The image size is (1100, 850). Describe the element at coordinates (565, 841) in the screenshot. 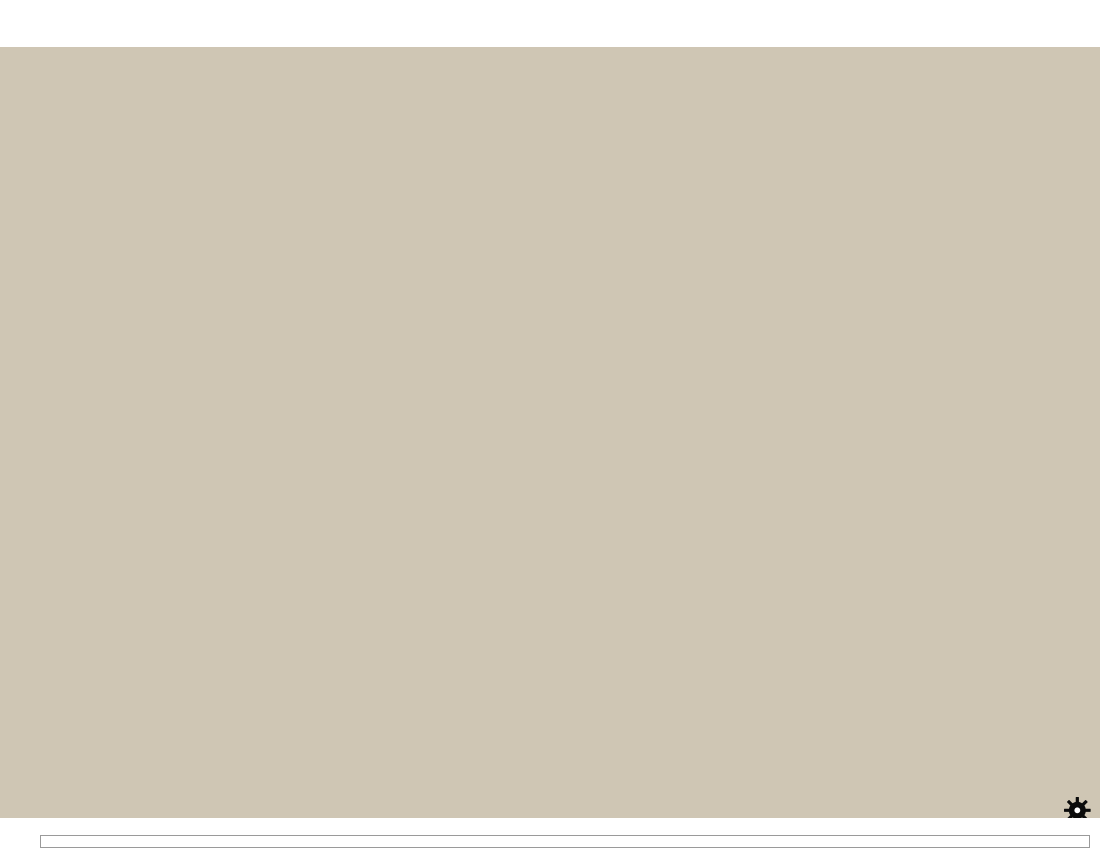

I see `colorbar-swatches` at that location.